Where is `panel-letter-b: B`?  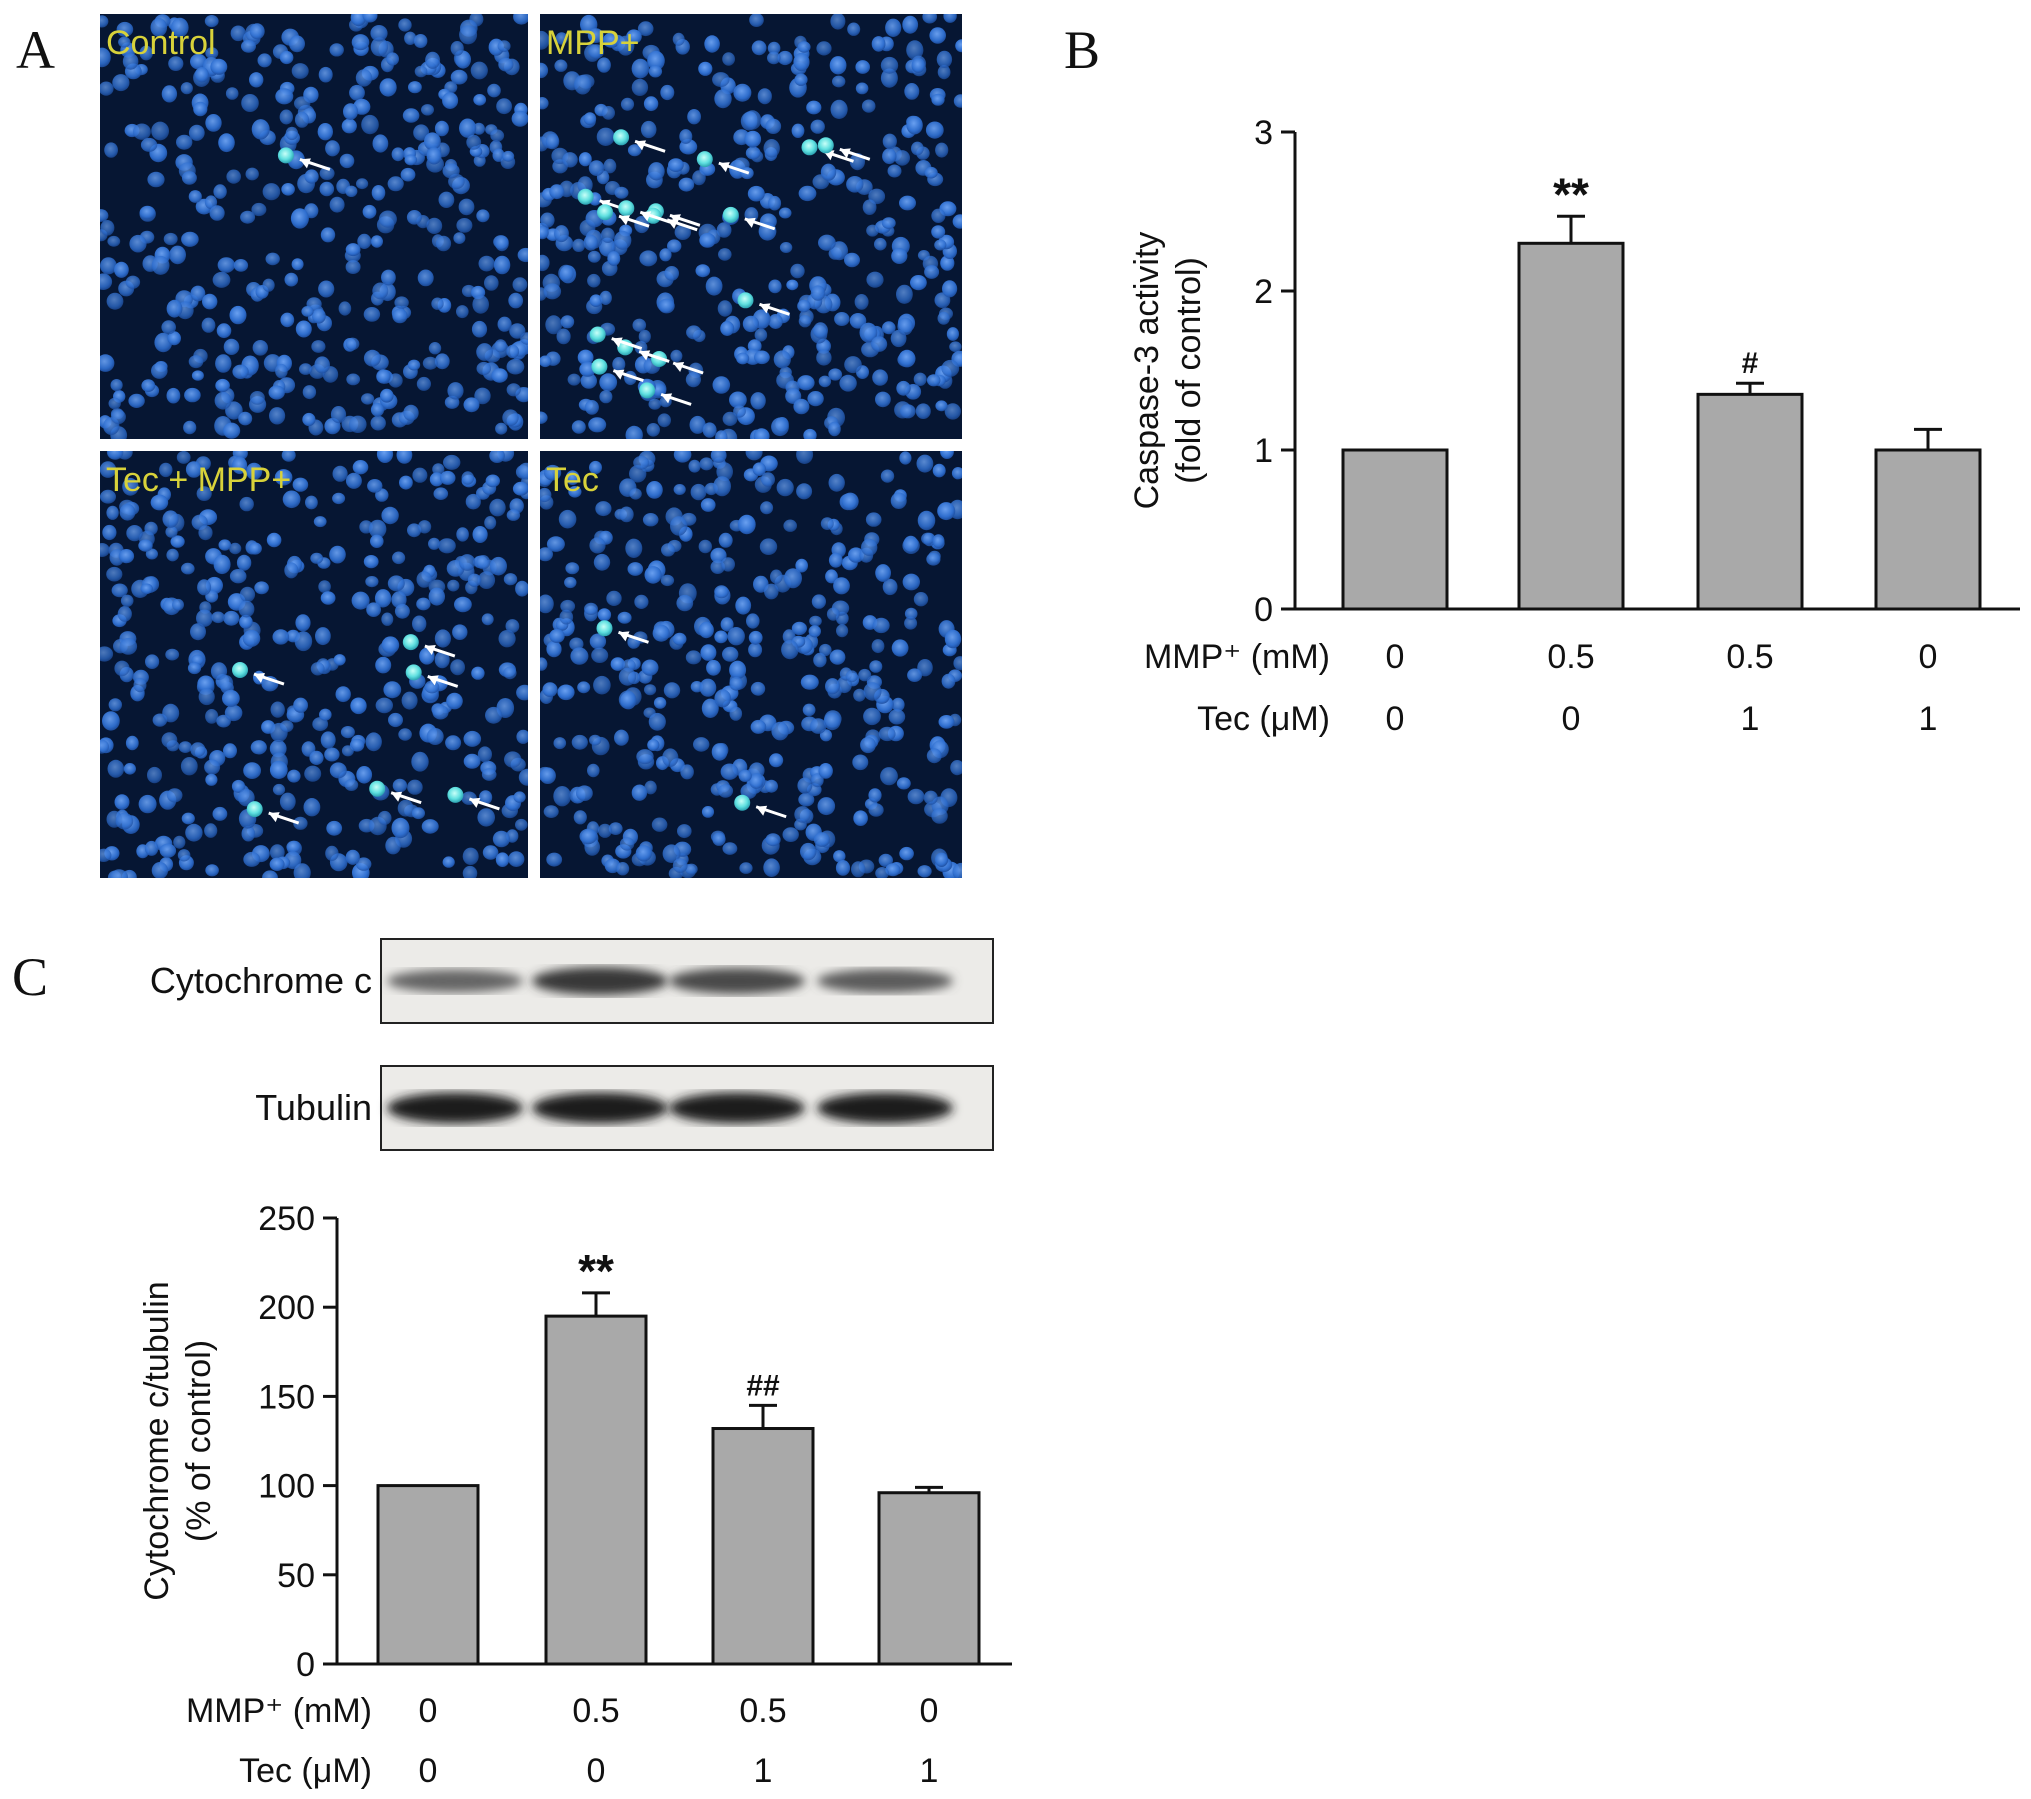
panel-letter-b: B is located at coordinates (1082, 50).